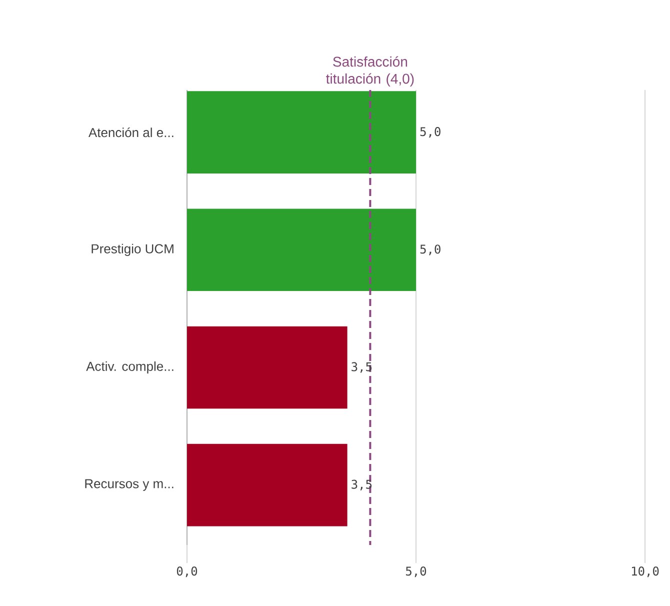  Describe the element at coordinates (187, 572) in the screenshot. I see `x-tick-label: 0,0` at that location.